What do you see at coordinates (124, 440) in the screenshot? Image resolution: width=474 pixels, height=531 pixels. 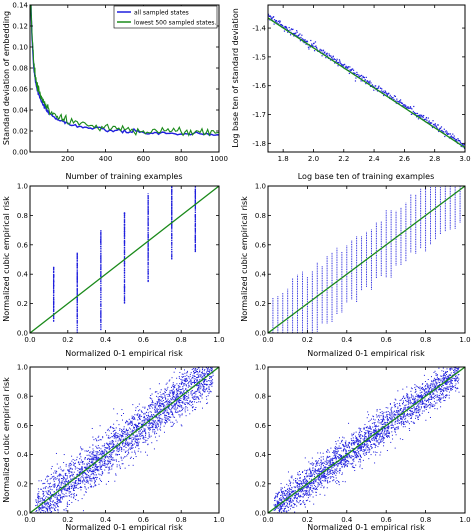 I see `panel-5-marks` at bounding box center [124, 440].